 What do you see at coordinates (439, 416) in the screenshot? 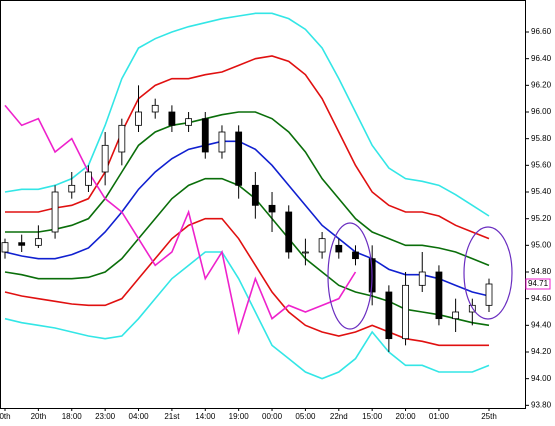
I see `x-tick-label: 01:00` at bounding box center [439, 416].